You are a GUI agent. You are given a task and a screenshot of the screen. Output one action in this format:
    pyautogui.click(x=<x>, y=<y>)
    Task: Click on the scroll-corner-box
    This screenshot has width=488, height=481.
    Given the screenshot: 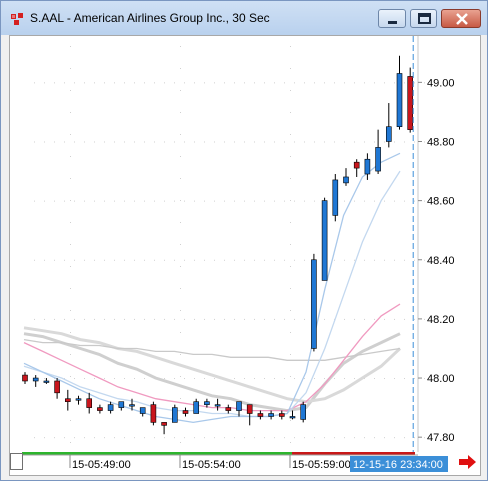 What is the action you would take?
    pyautogui.click(x=16, y=461)
    